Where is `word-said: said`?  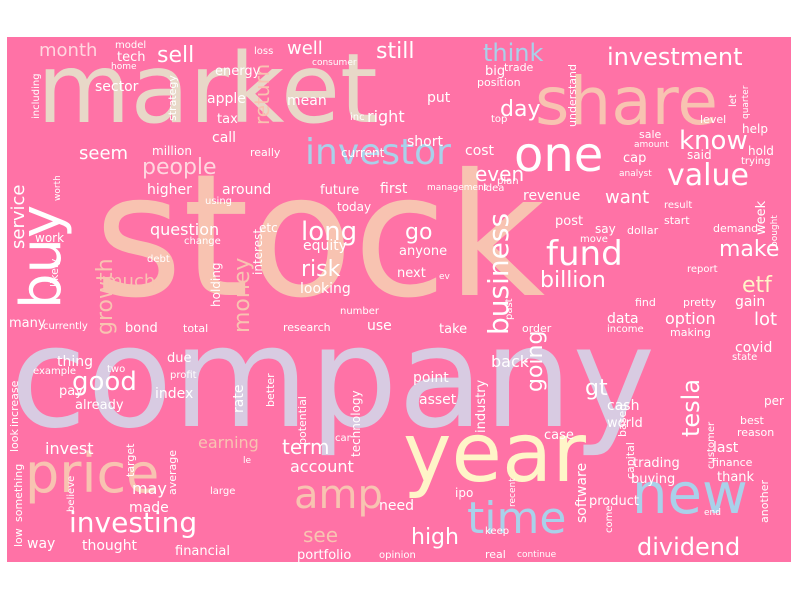
word-said: said is located at coordinates (699, 155).